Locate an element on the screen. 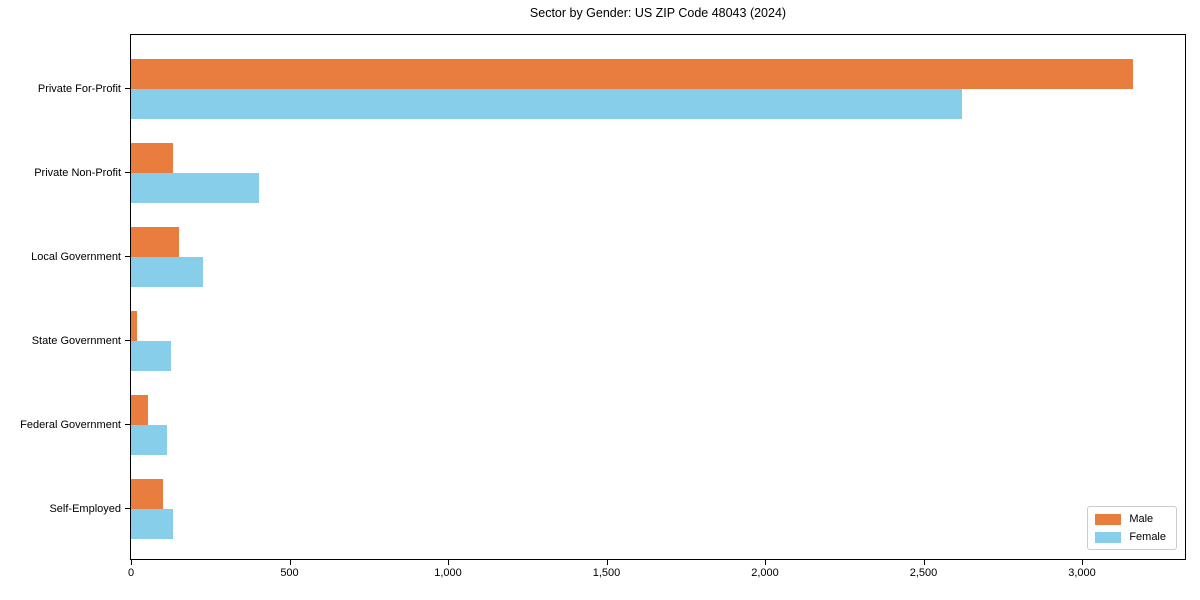 This screenshot has height=600, width=1200. legend-entry-female: Female is located at coordinates (1130, 537).